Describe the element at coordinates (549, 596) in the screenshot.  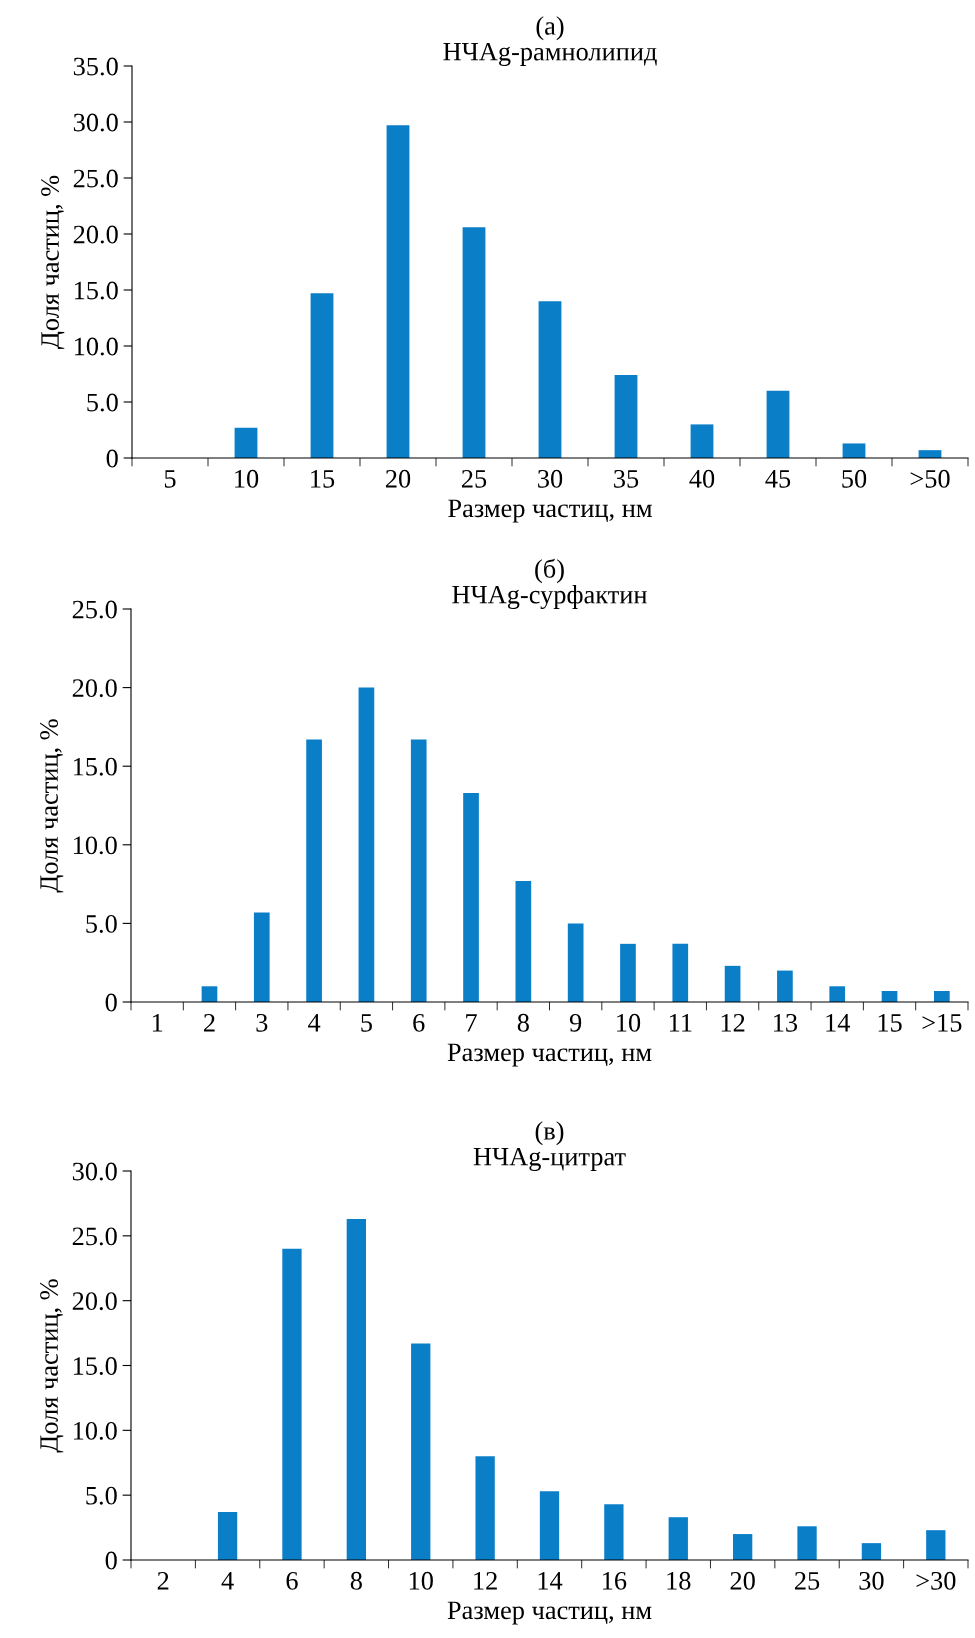
I see `chart-subtitle: НЧAg-сурфактин` at that location.